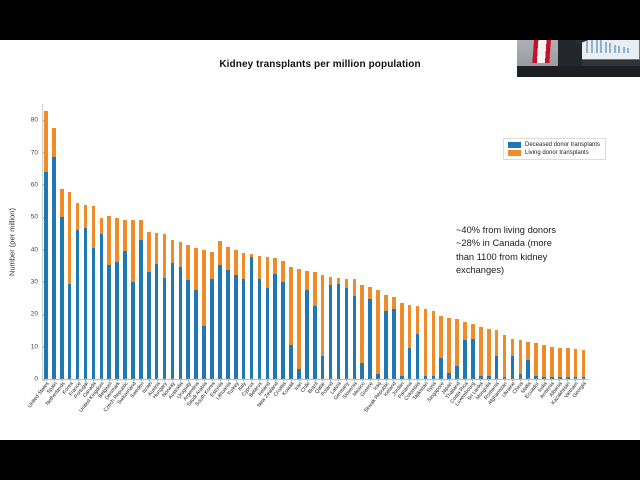 Image resolution: width=640 pixels, height=480 pixels. Describe the element at coordinates (320, 460) in the screenshot. I see `letterbox-bottom` at that location.